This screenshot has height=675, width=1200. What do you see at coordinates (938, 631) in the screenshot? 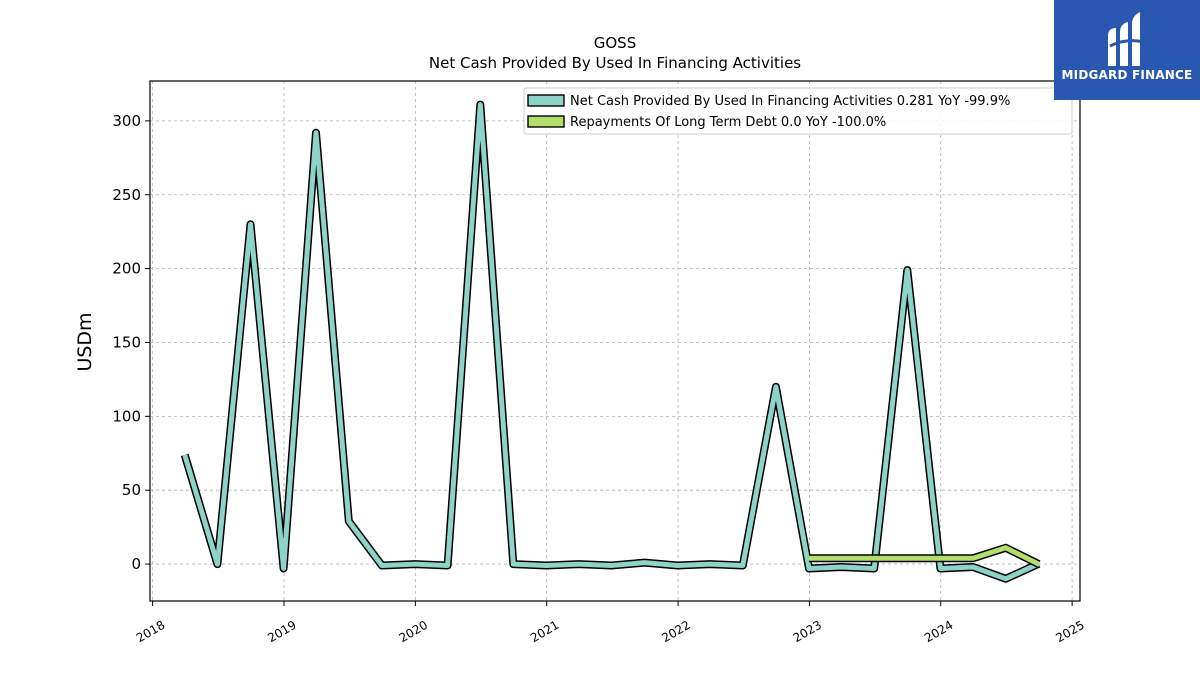
I see `x-tick-label: 2024` at bounding box center [938, 631].